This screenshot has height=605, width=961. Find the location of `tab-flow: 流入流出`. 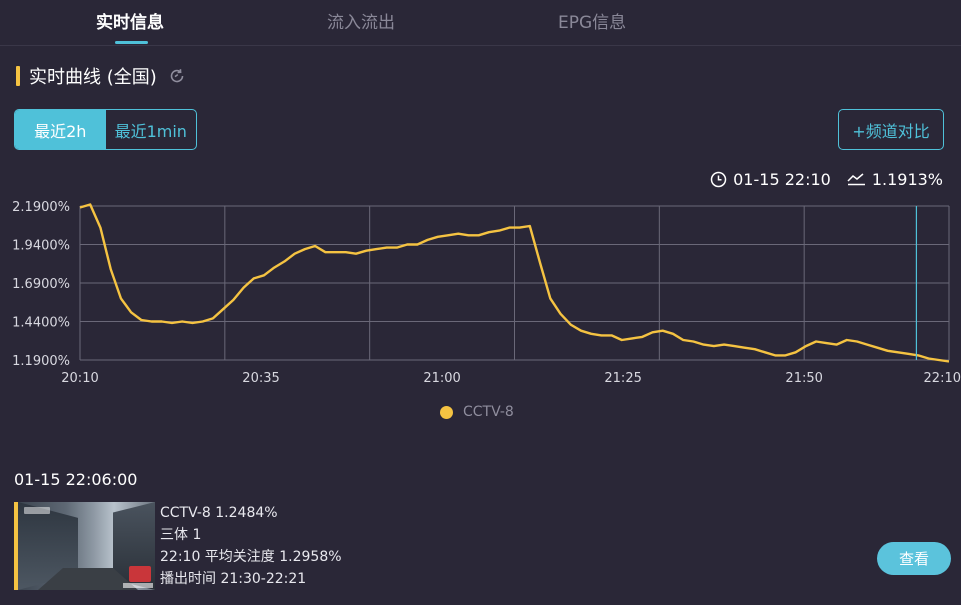

tab-flow: 流入流出 is located at coordinates (361, 23).